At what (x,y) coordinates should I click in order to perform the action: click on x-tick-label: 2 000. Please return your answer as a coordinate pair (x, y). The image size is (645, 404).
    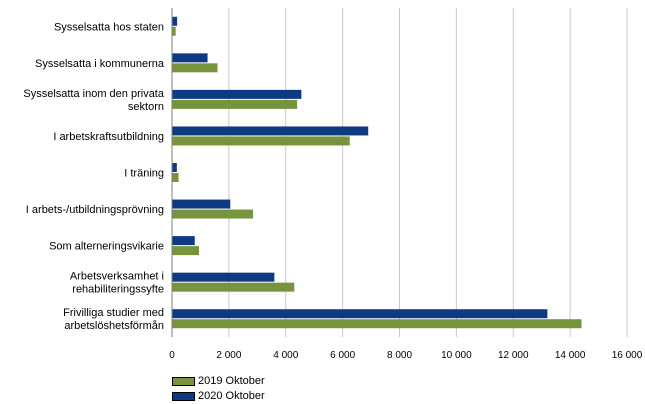
    Looking at the image, I should click on (228, 355).